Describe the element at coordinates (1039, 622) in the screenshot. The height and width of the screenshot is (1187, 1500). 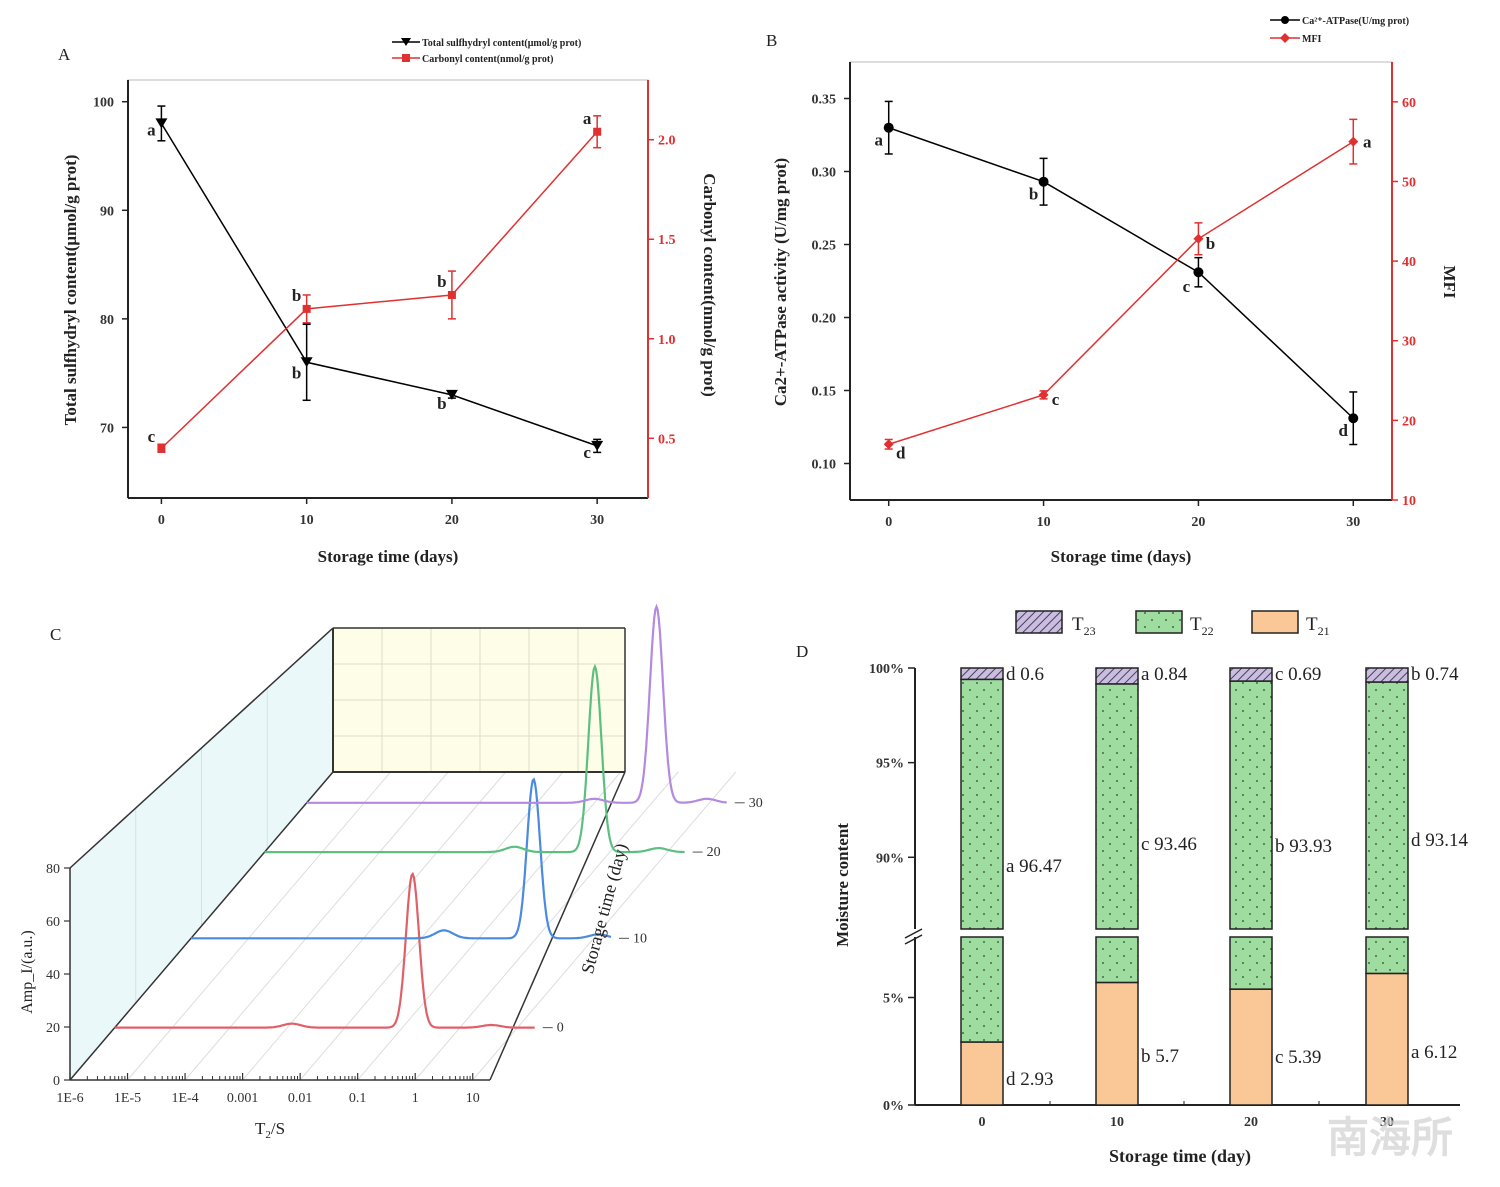
I see `legend-swatch-t23` at that location.